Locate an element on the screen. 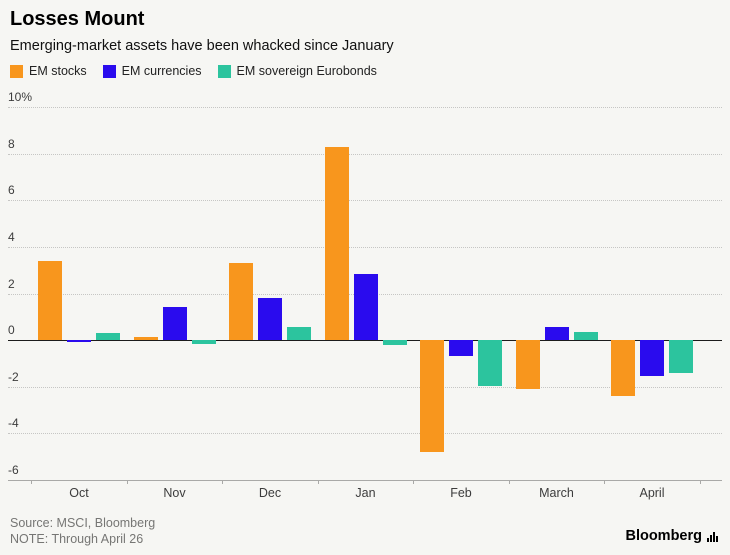 The height and width of the screenshot is (555, 730). y-axis-label--4: -4 is located at coordinates (13, 423).